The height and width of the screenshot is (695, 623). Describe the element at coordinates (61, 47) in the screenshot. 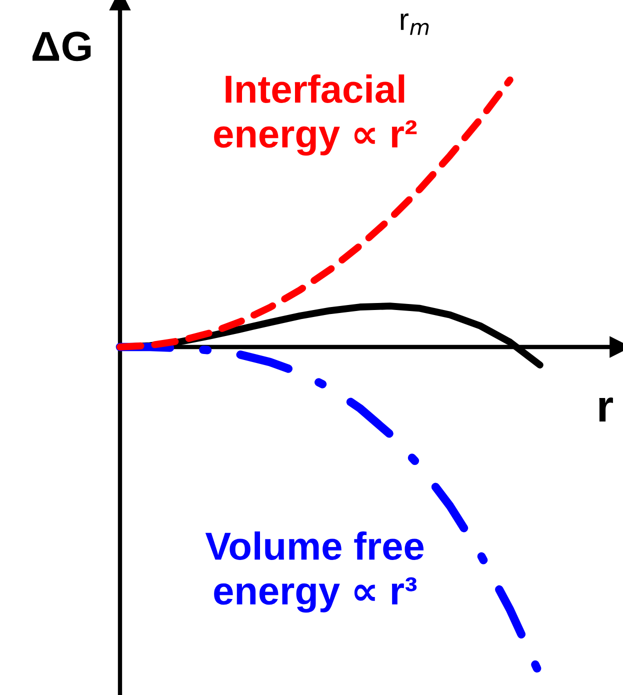

I see `y-axis-title: ΔG` at that location.